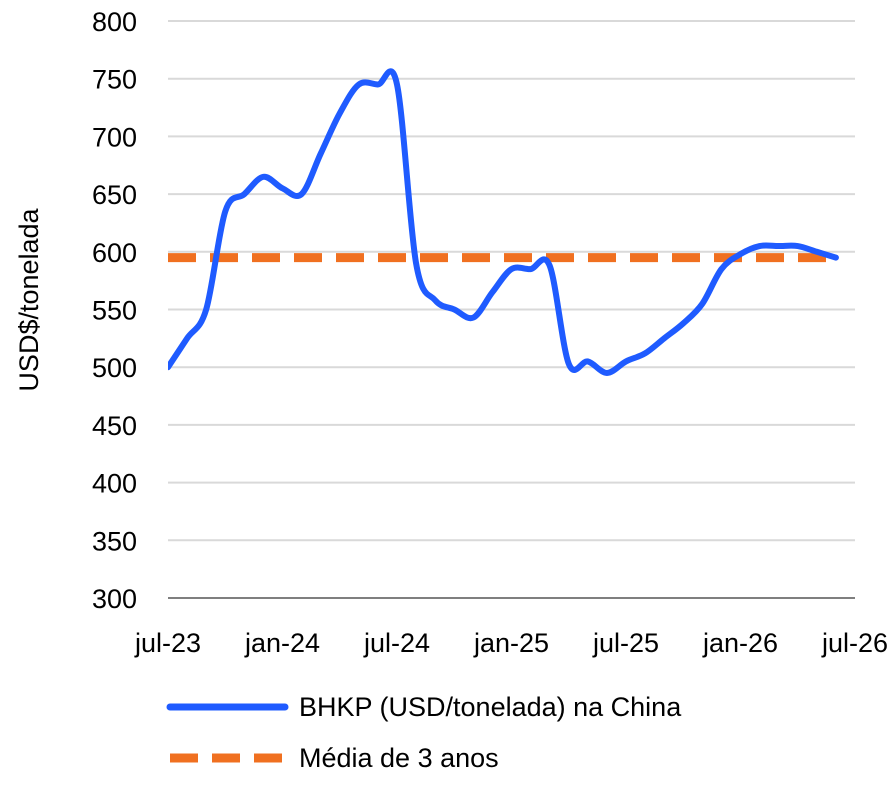 The image size is (891, 793). Describe the element at coordinates (854, 643) in the screenshot. I see `x-tick-label: jul-26` at that location.